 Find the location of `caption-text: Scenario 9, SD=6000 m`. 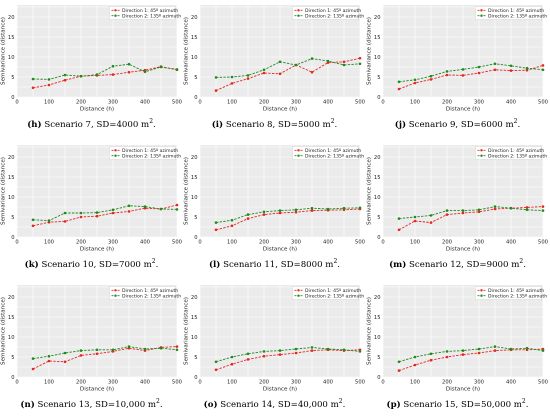

caption-text: Scenario 9, SD=6000 m is located at coordinates (460, 124).